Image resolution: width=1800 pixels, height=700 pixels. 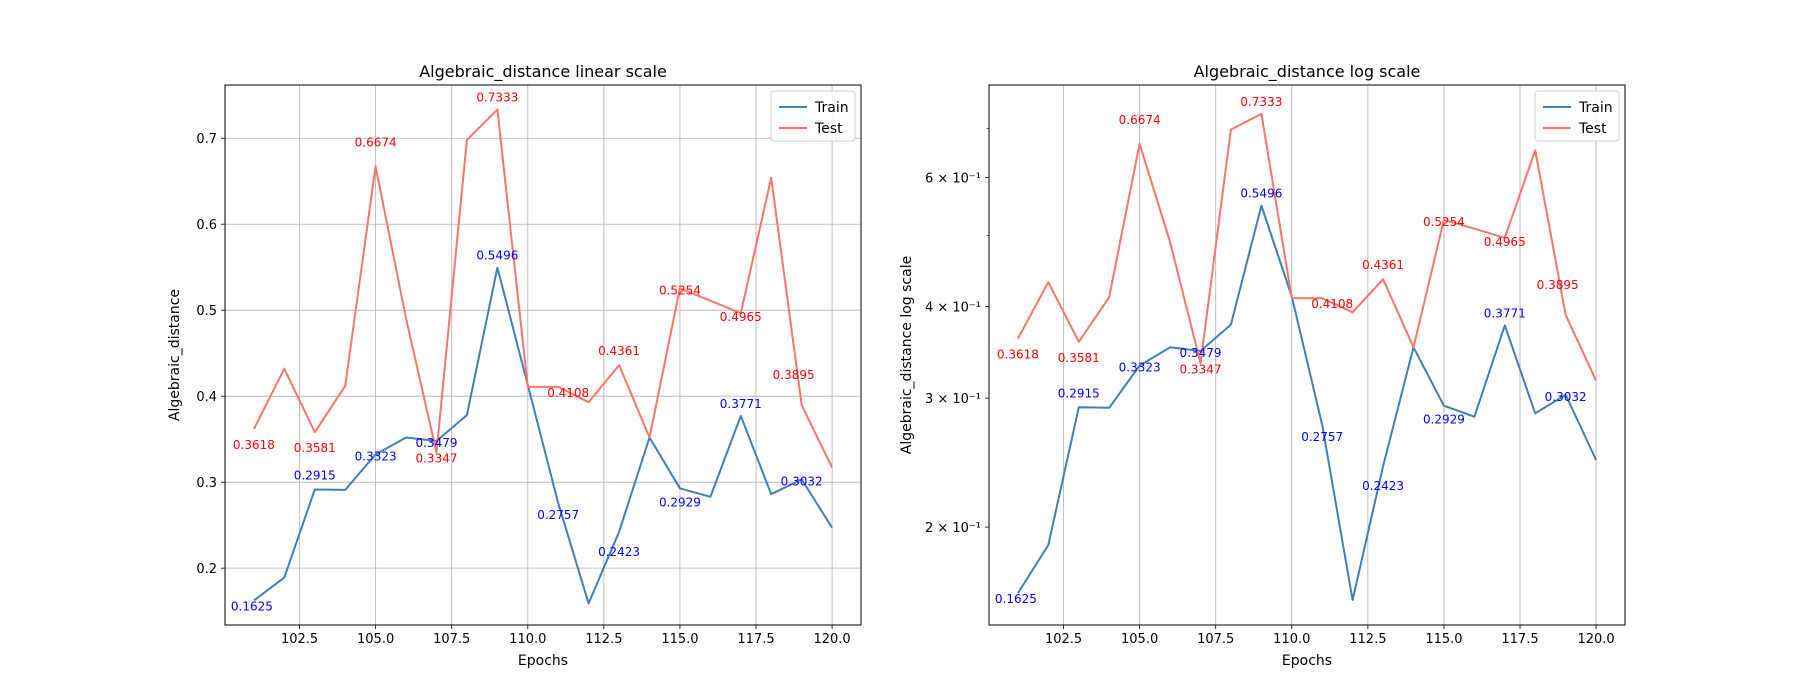 What do you see at coordinates (953, 399) in the screenshot?
I see `y-tick-label: 3 × 10⁻¹` at bounding box center [953, 399].